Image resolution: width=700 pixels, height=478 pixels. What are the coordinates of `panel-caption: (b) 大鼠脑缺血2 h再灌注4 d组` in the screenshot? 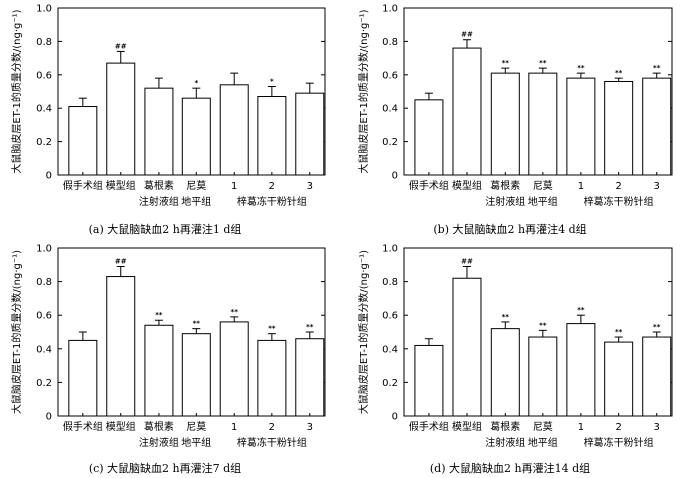 It's located at (509, 229).